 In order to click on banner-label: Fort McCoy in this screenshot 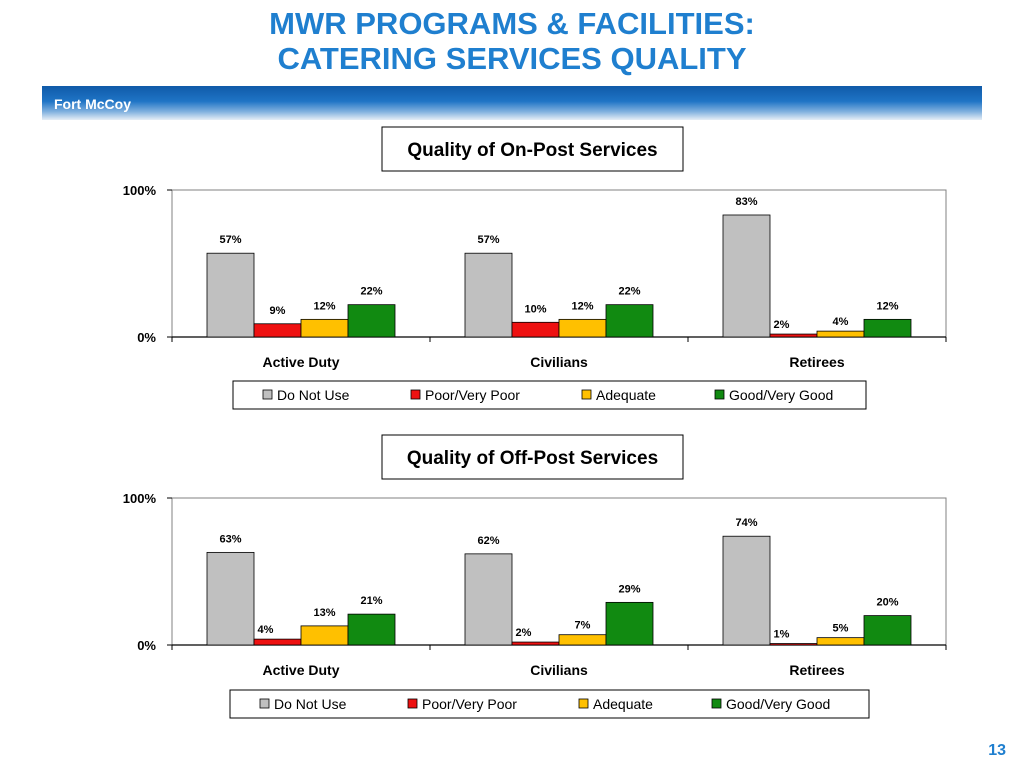, I will do `click(92, 104)`.